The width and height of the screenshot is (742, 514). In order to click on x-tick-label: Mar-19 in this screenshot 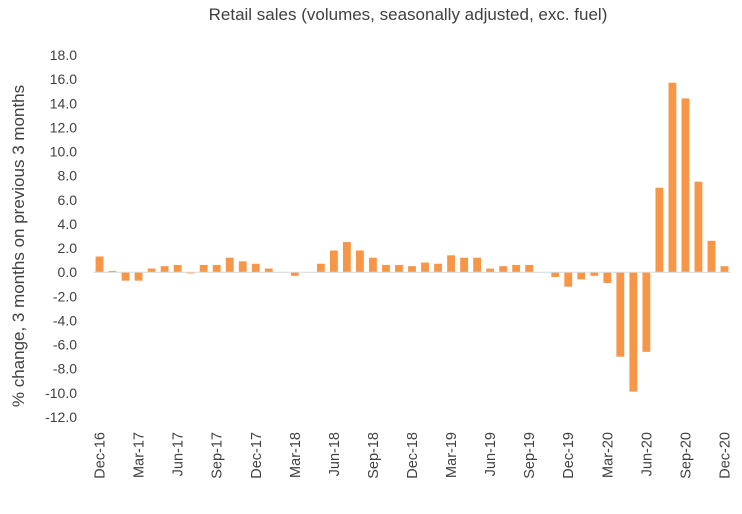, I will do `click(452, 455)`.